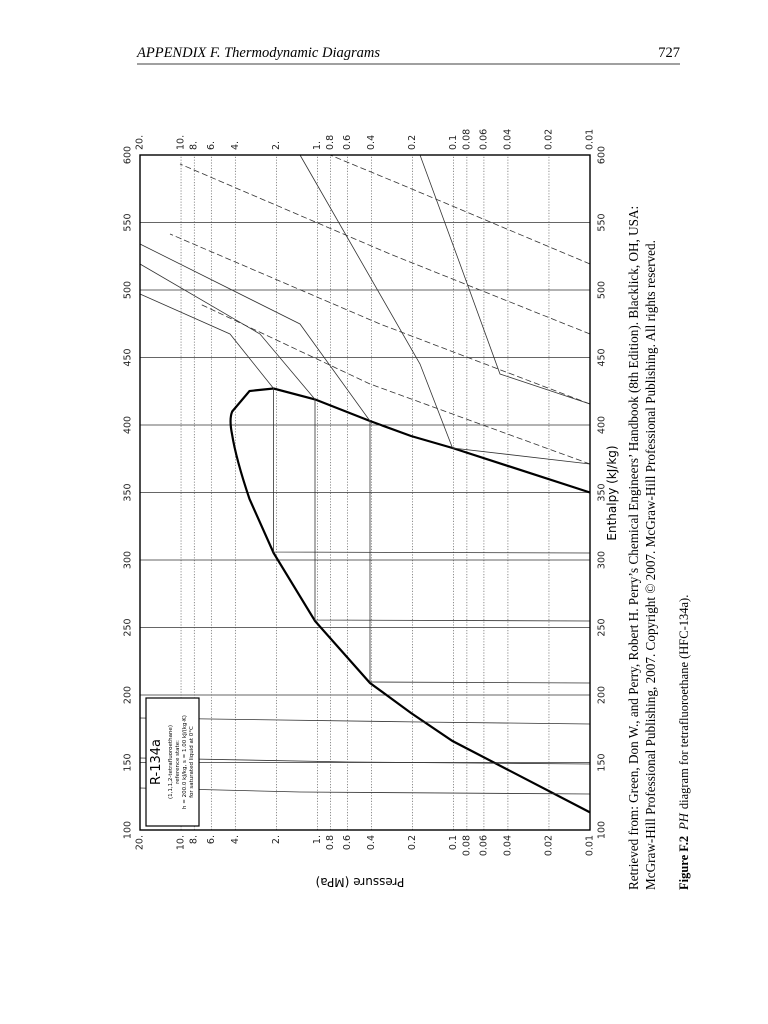  Describe the element at coordinates (360, 882) in the screenshot. I see `y-axis-label: Pressure (MPa)` at that location.